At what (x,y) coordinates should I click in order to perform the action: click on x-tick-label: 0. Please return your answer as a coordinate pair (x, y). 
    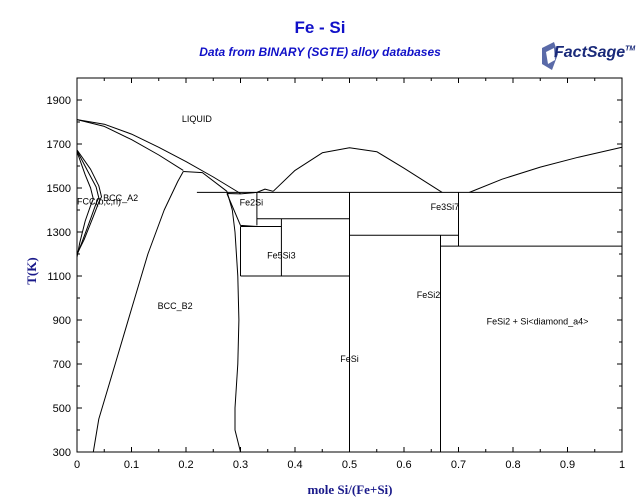
    Looking at the image, I should click on (77, 465).